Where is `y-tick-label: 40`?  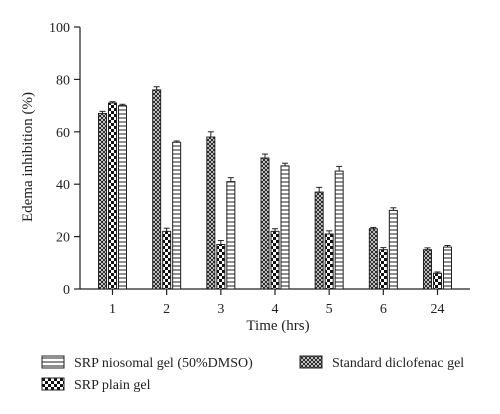 y-tick-label: 40 is located at coordinates (63, 185).